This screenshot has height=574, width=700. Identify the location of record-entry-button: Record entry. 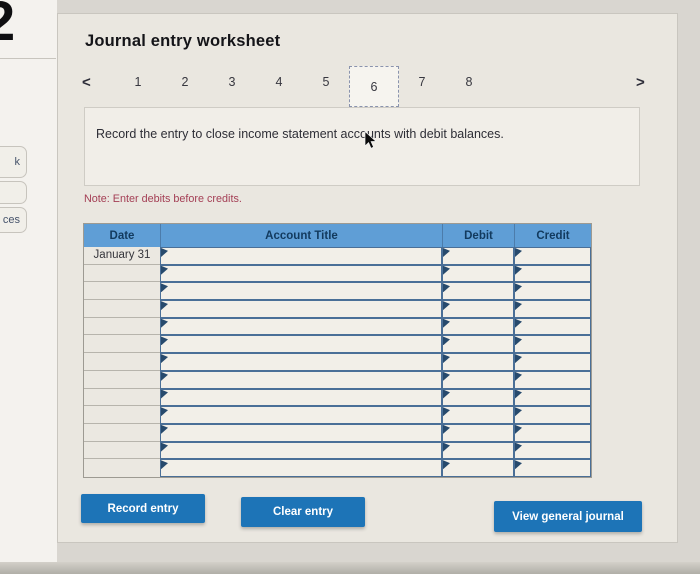
(143, 508).